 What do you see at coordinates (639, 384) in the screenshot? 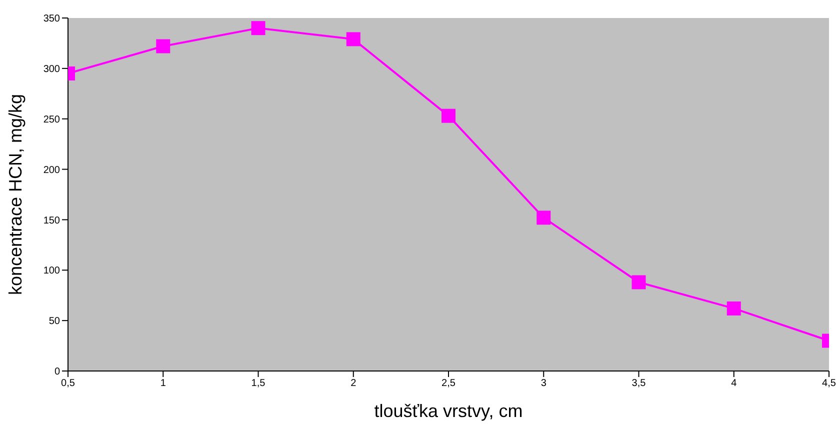
I see `x-tick-label: 3,5` at bounding box center [639, 384].